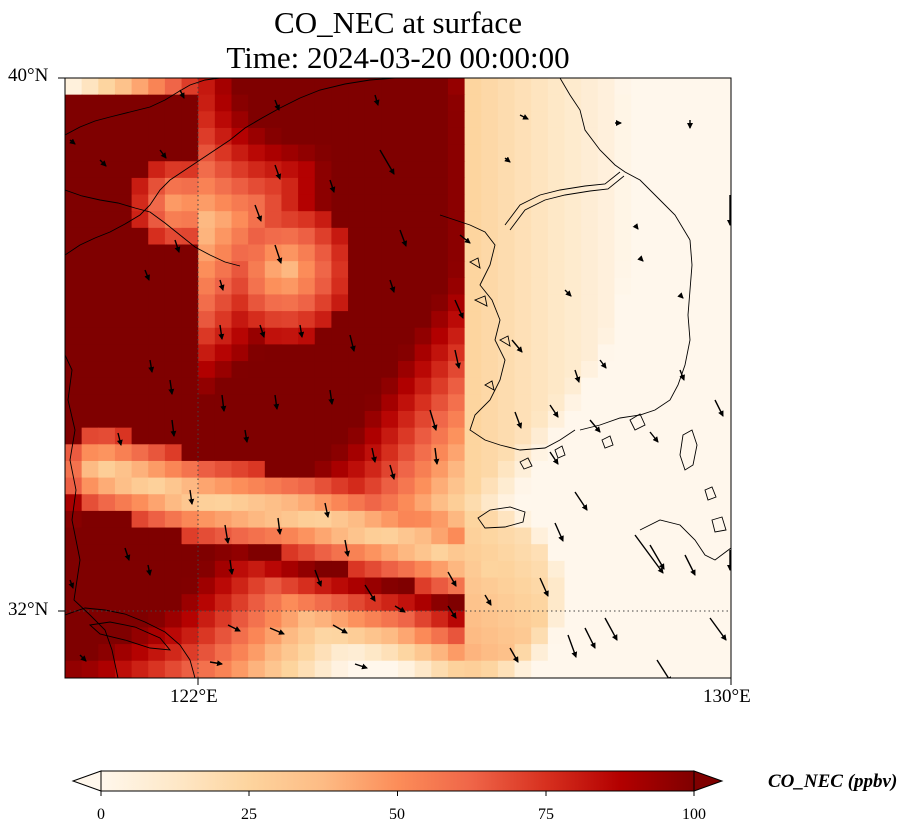 This screenshot has width=920, height=836. What do you see at coordinates (507, 332) in the screenshot?
I see `korea-west-coast` at bounding box center [507, 332].